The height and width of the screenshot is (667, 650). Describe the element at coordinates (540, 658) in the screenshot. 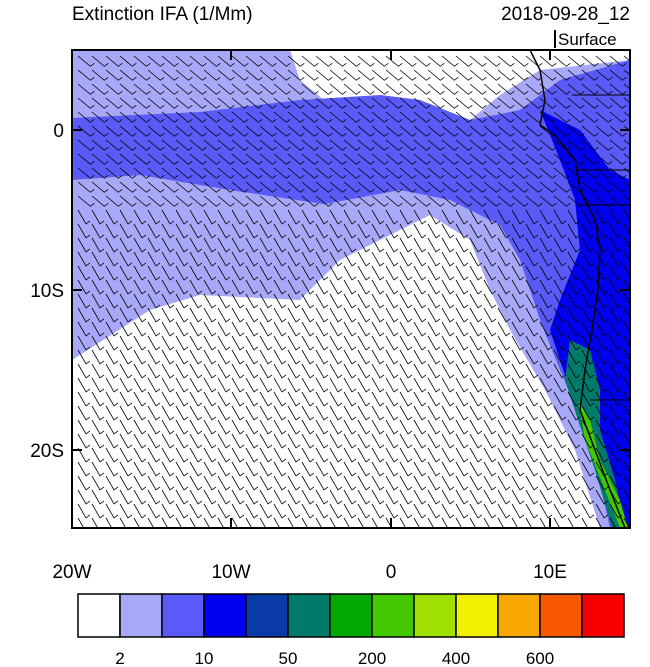

I see `colorbar-label: 600` at that location.